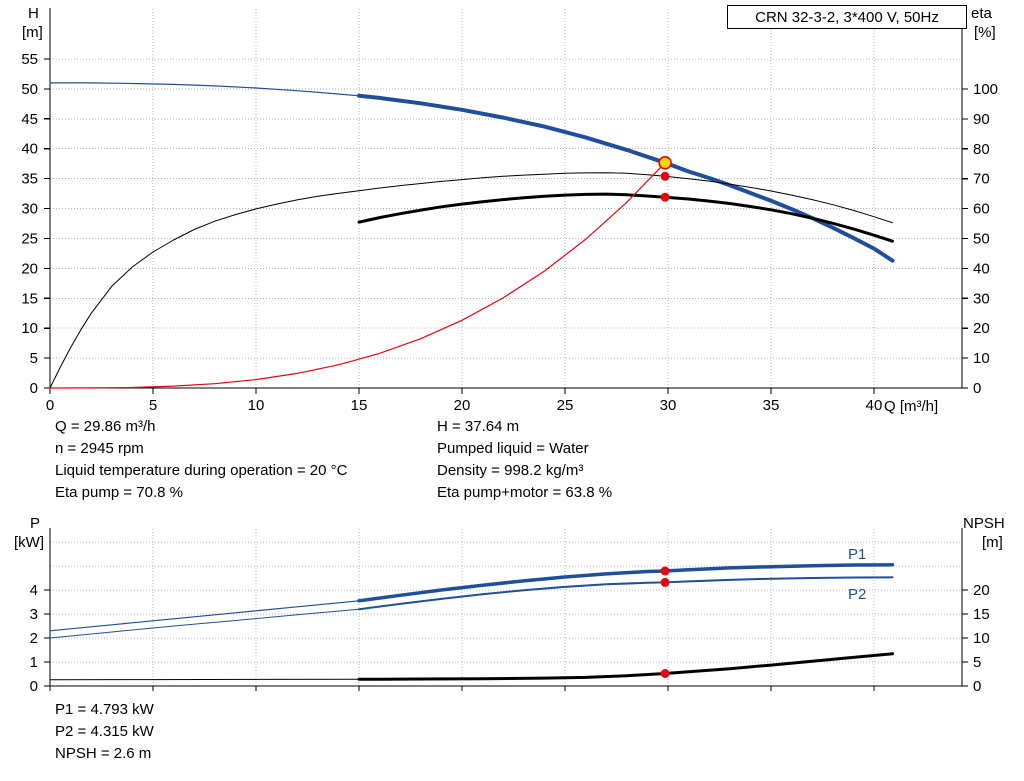  I want to click on npsh-tick-label: 15, so click(981, 614).